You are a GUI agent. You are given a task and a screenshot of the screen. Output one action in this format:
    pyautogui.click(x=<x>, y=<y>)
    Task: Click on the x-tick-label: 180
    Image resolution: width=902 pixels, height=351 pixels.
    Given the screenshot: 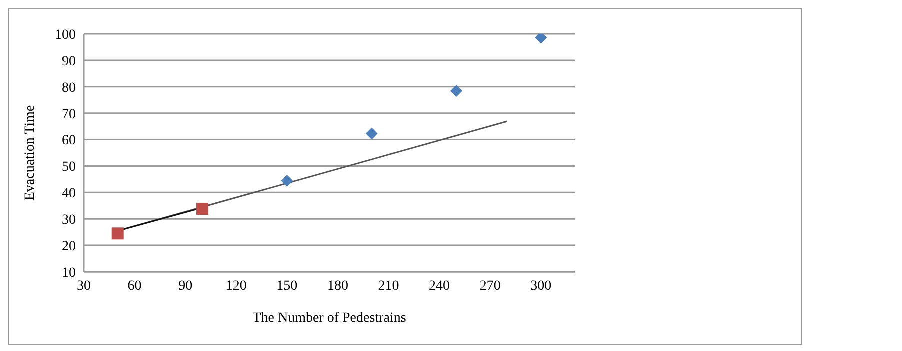 What is the action you would take?
    pyautogui.click(x=337, y=286)
    